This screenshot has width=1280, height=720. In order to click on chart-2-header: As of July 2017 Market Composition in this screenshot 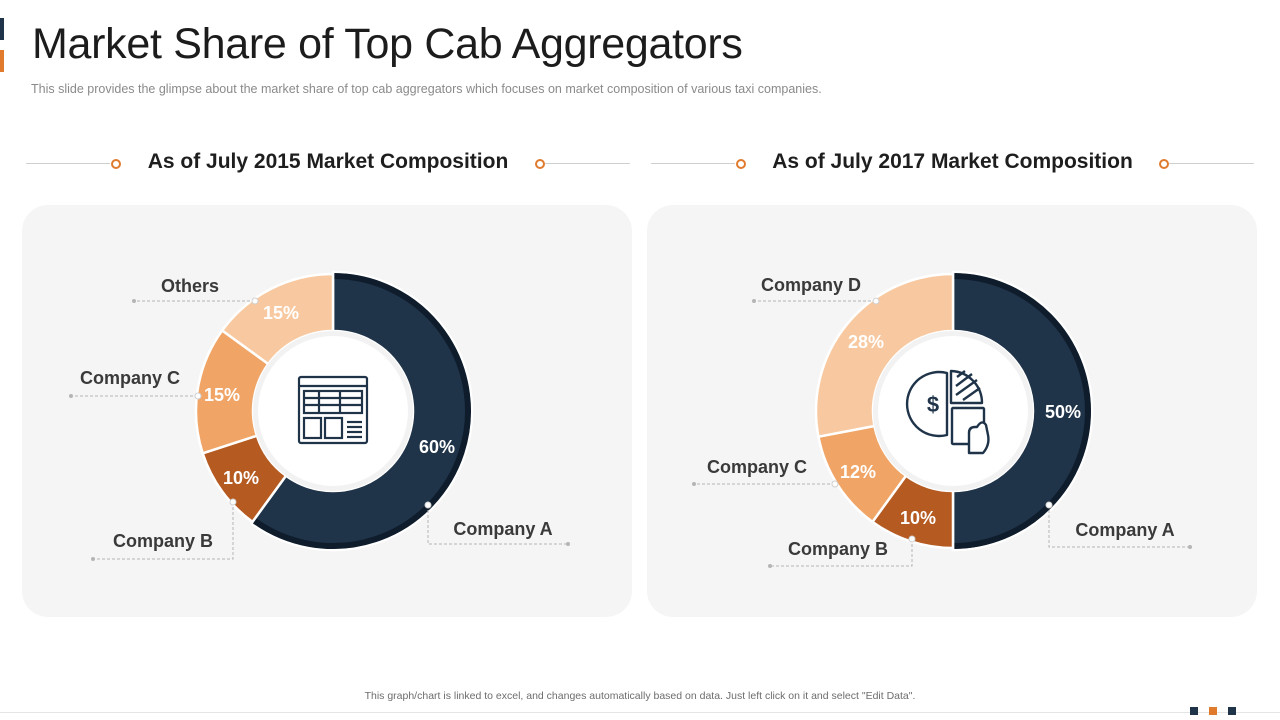, I will do `click(952, 164)`.